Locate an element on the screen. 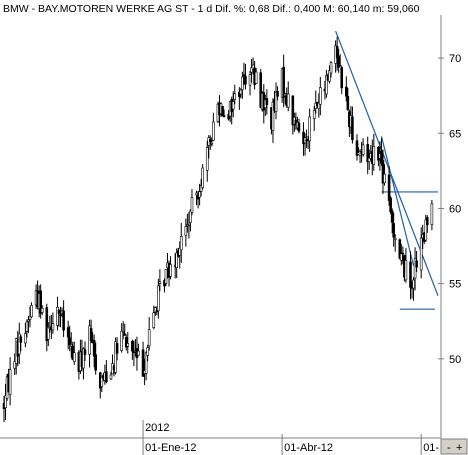 The height and width of the screenshot is (455, 468). zoom-out-glyph: - is located at coordinates (449, 448).